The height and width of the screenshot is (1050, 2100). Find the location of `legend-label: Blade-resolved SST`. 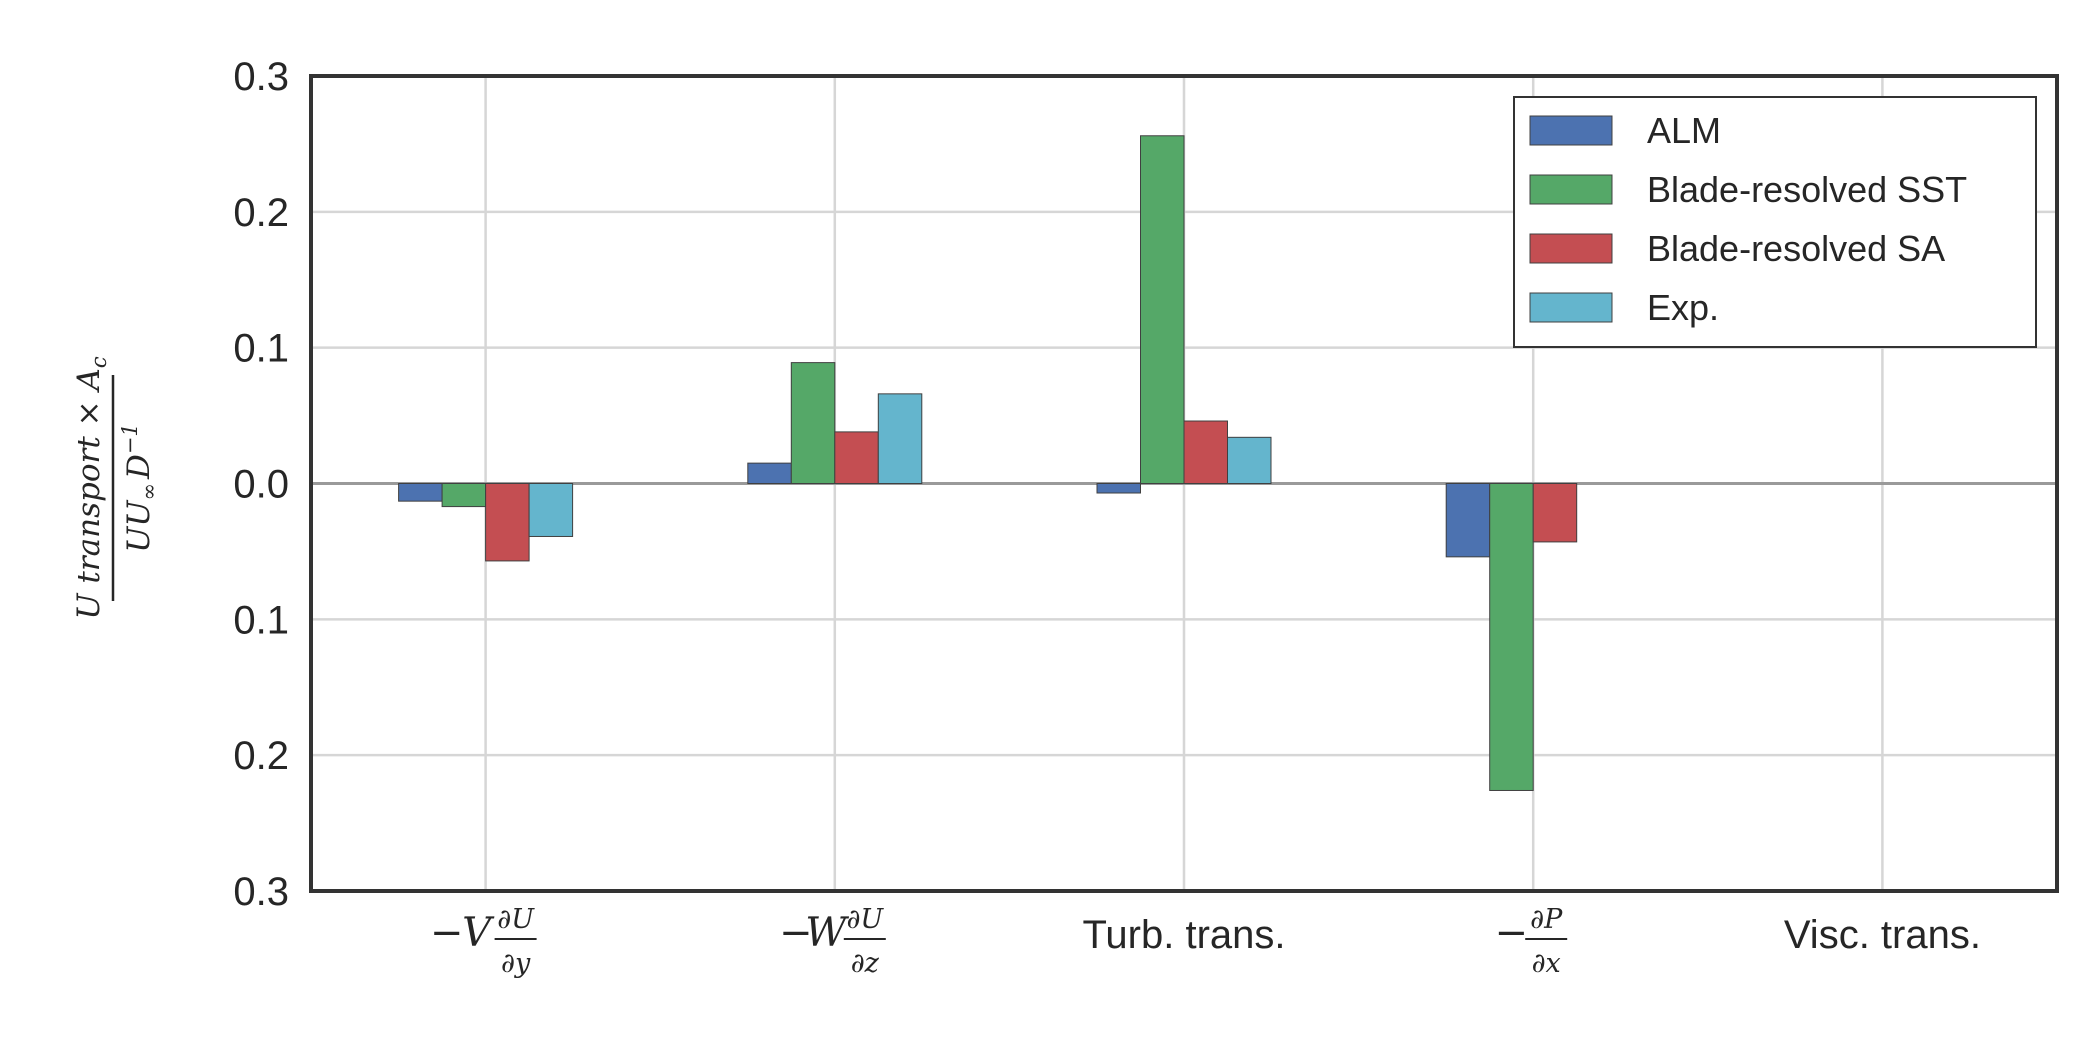

legend-label: Blade-resolved SST is located at coordinates (1807, 189).